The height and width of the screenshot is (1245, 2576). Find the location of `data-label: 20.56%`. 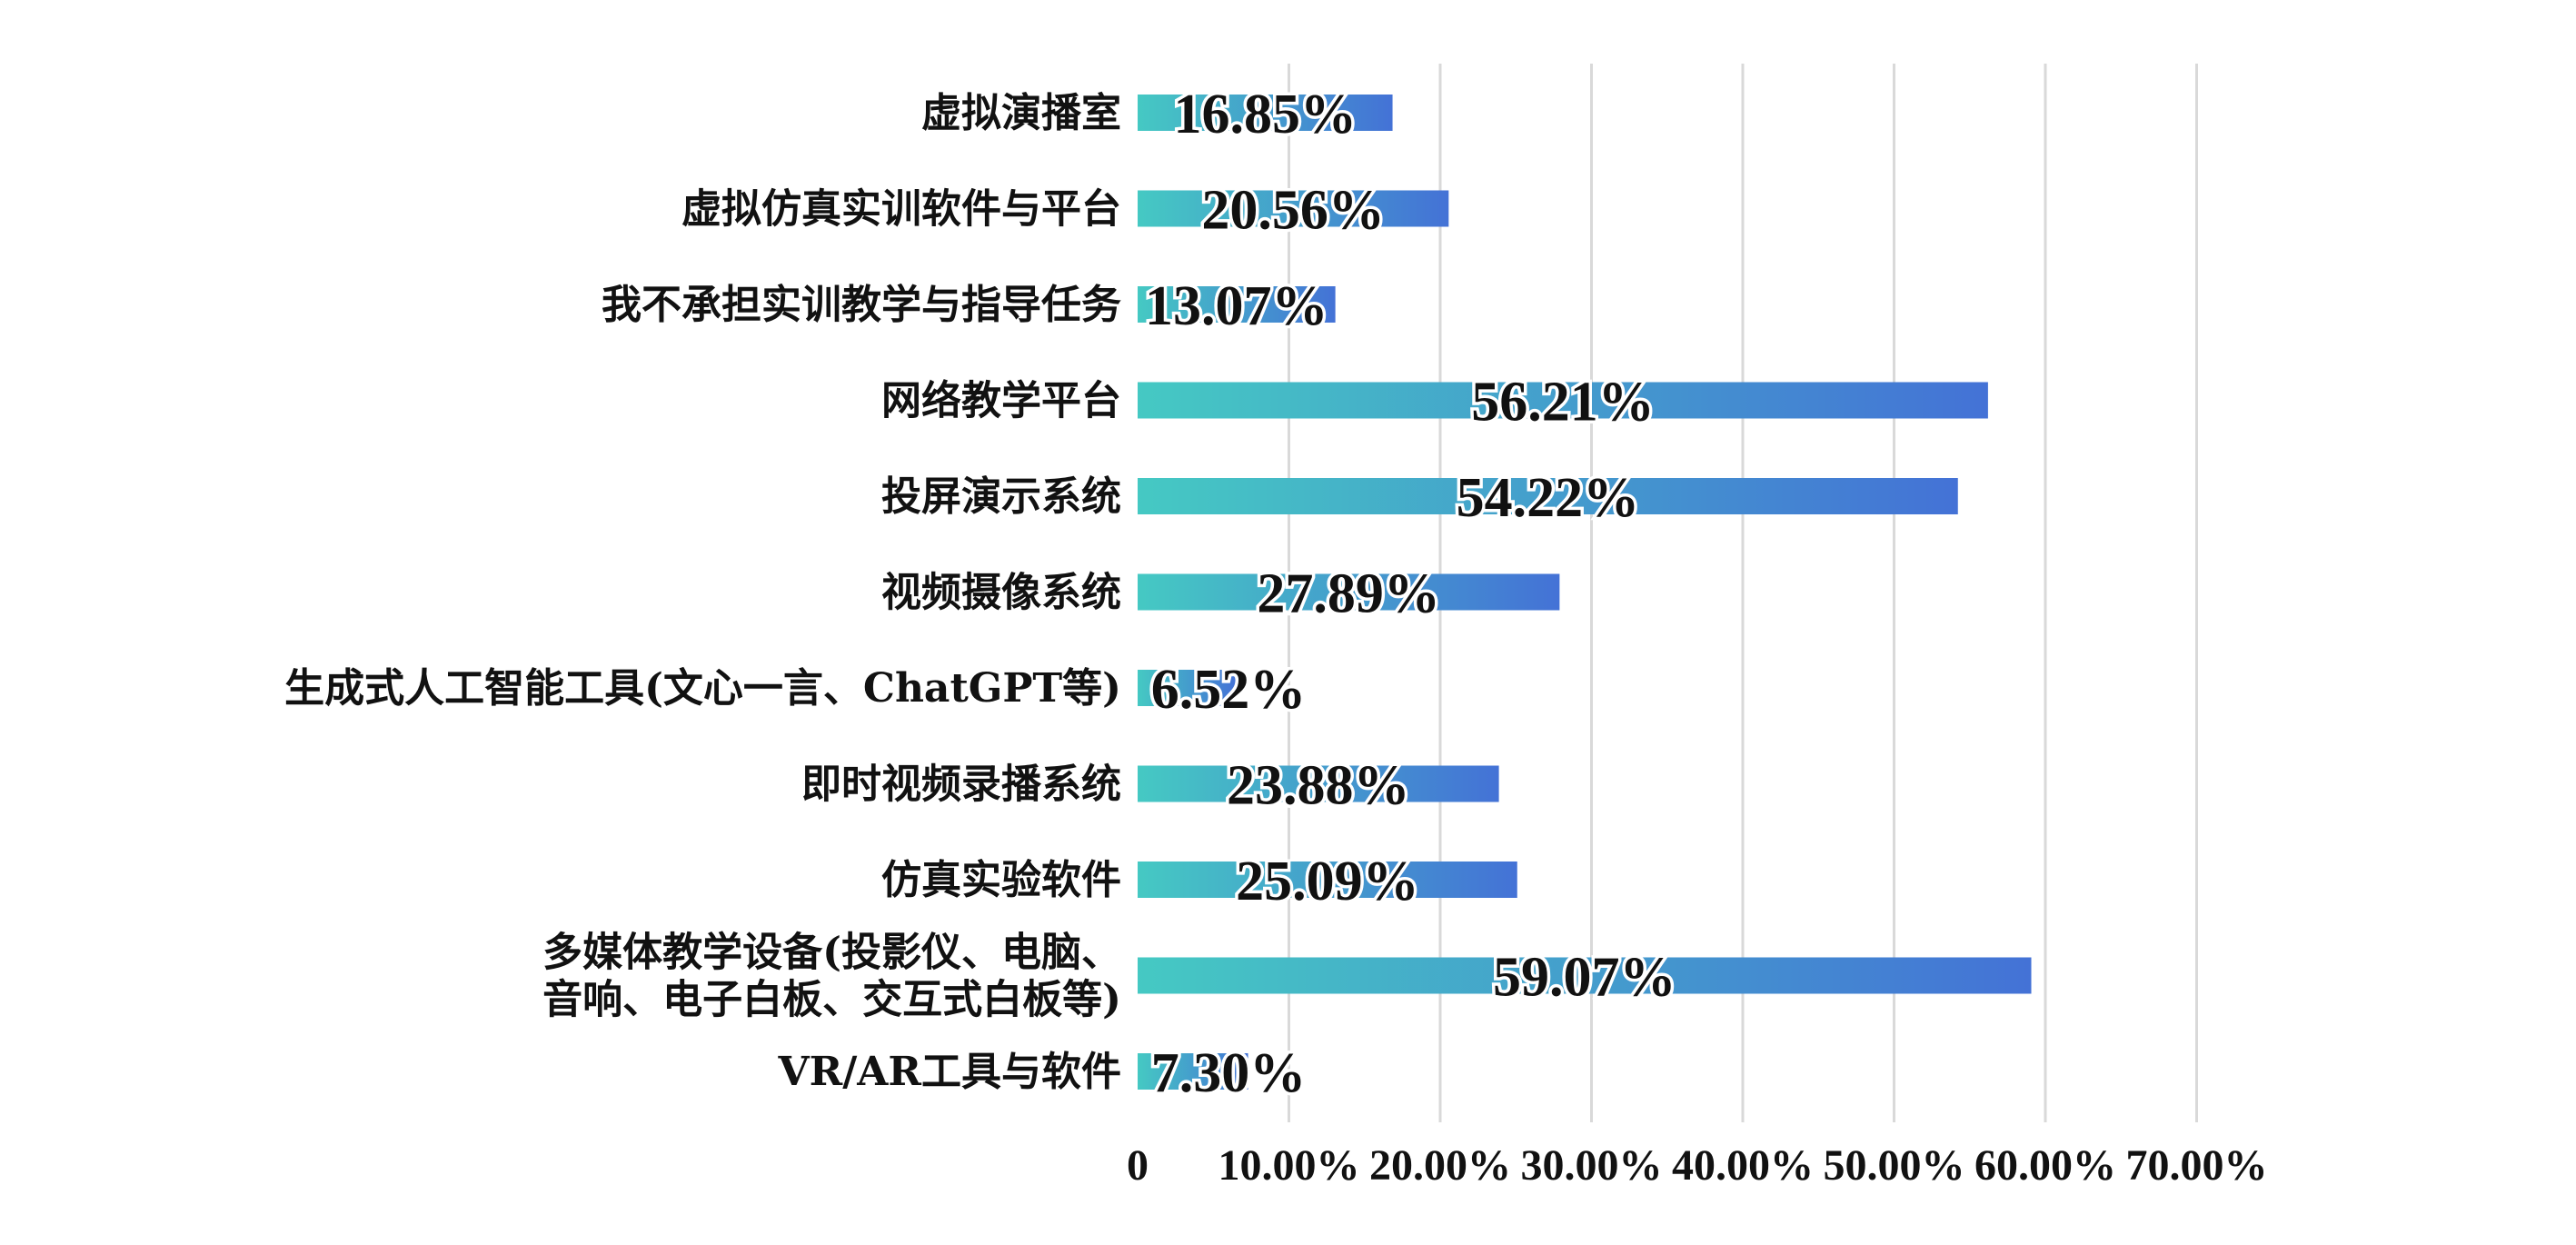

data-label: 20.56% is located at coordinates (1293, 211).